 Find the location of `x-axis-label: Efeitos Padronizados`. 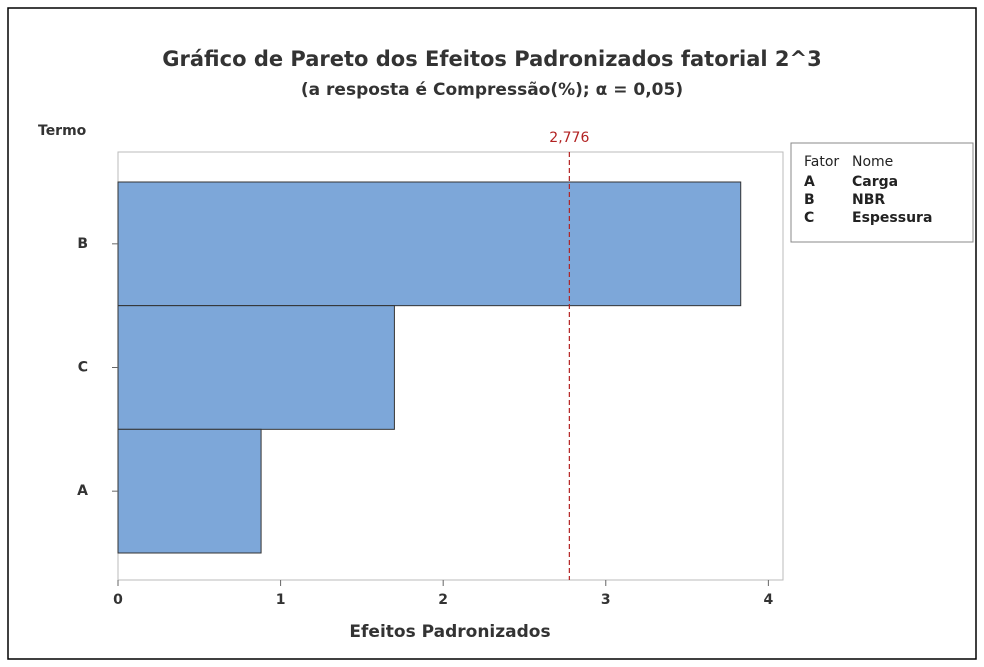

x-axis-label: Efeitos Padronizados is located at coordinates (449, 632).